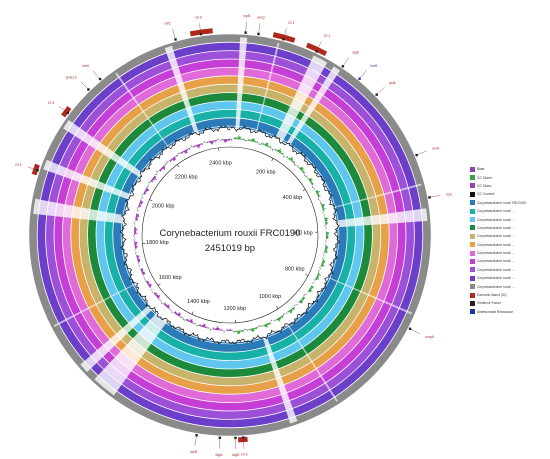 Image resolution: width=550 pixels, height=459 pixels. Describe the element at coordinates (430, 337) in the screenshot. I see `gene-label: ompA` at that location.